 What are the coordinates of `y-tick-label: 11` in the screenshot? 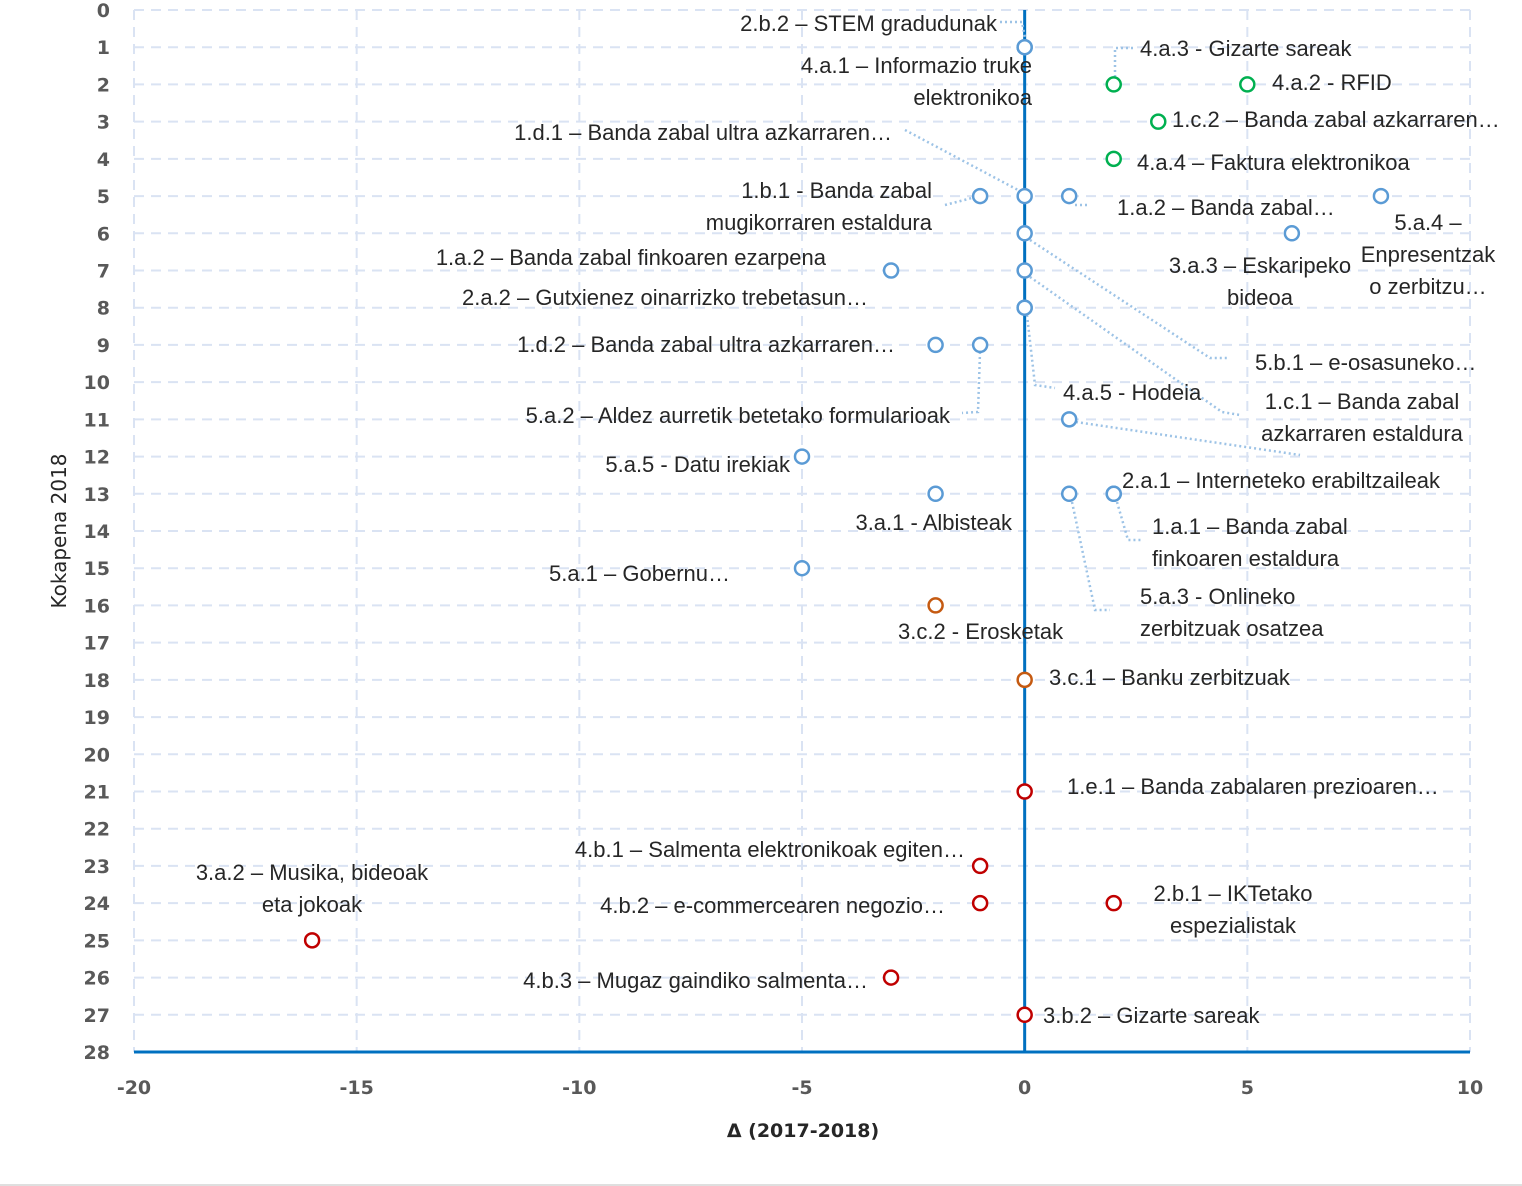 It's located at (97, 420).